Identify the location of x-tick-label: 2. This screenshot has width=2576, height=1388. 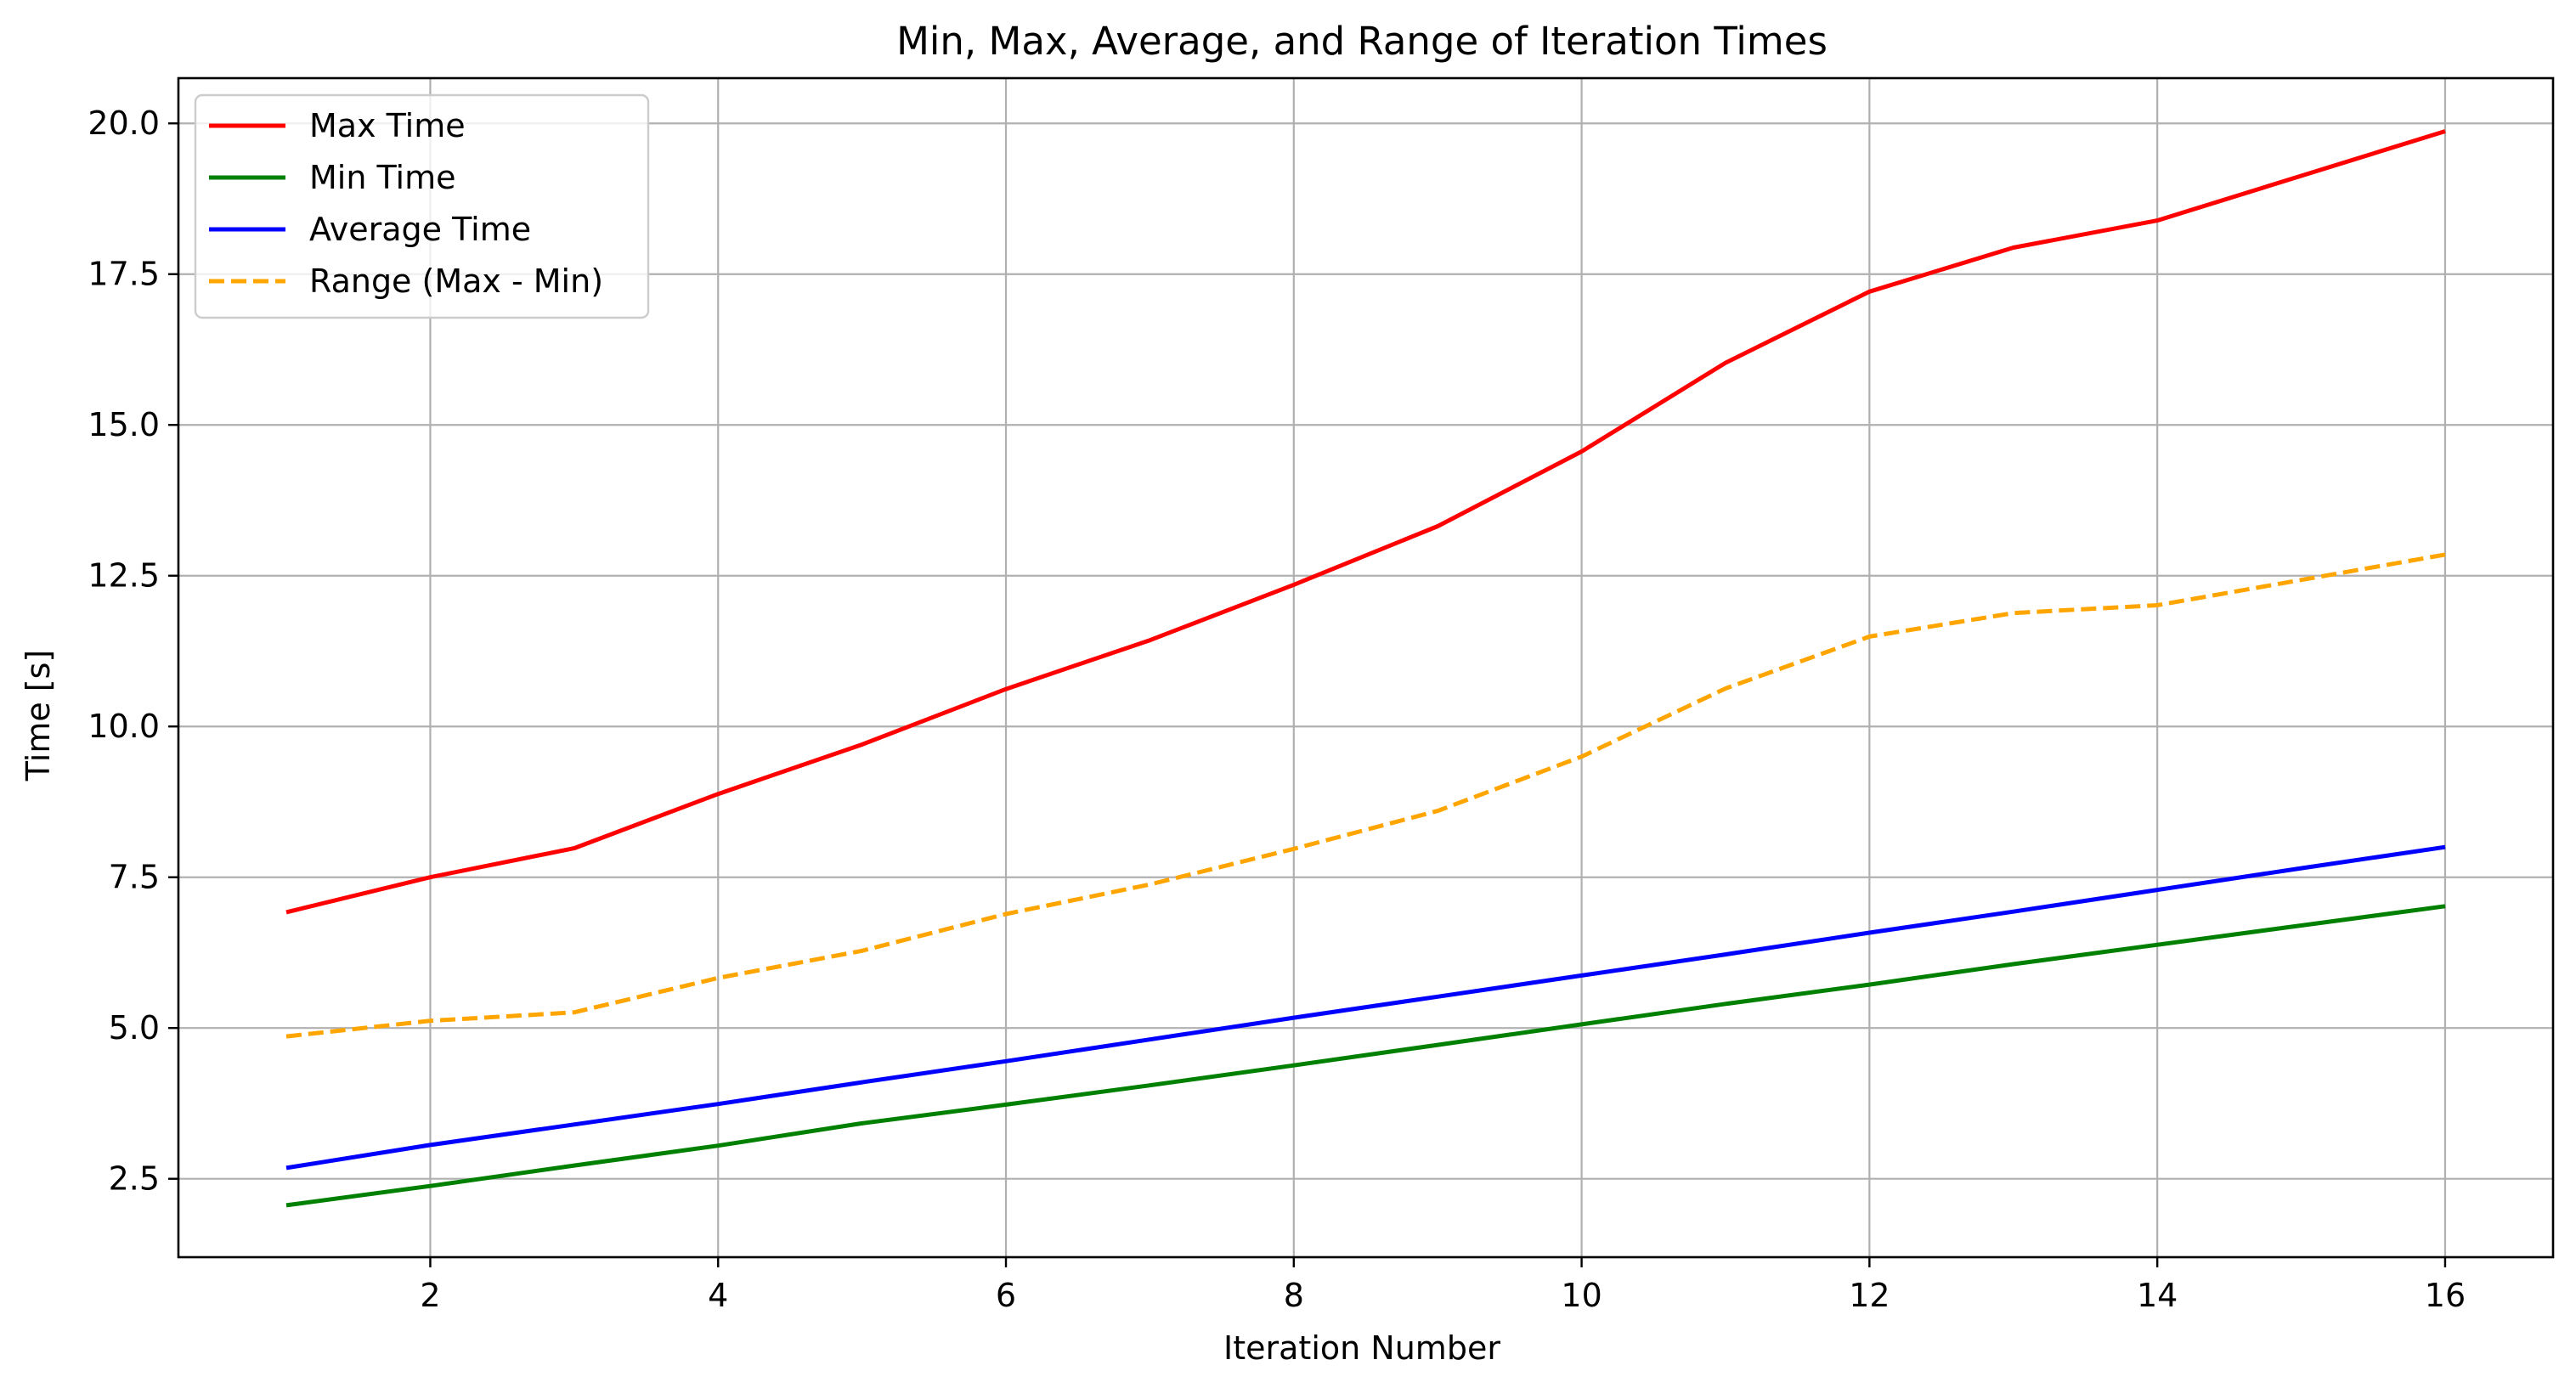
(430, 1295).